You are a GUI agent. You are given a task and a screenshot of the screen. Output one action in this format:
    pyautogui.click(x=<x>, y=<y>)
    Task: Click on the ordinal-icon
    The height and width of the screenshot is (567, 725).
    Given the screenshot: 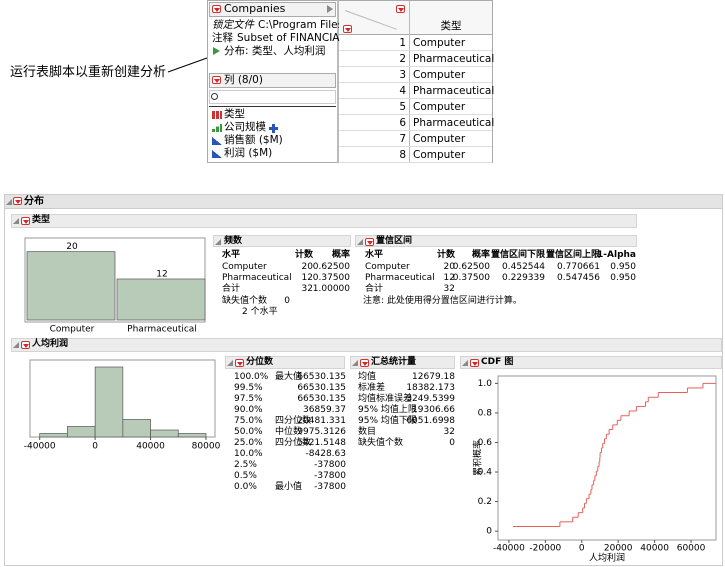 What is the action you would take?
    pyautogui.click(x=217, y=128)
    